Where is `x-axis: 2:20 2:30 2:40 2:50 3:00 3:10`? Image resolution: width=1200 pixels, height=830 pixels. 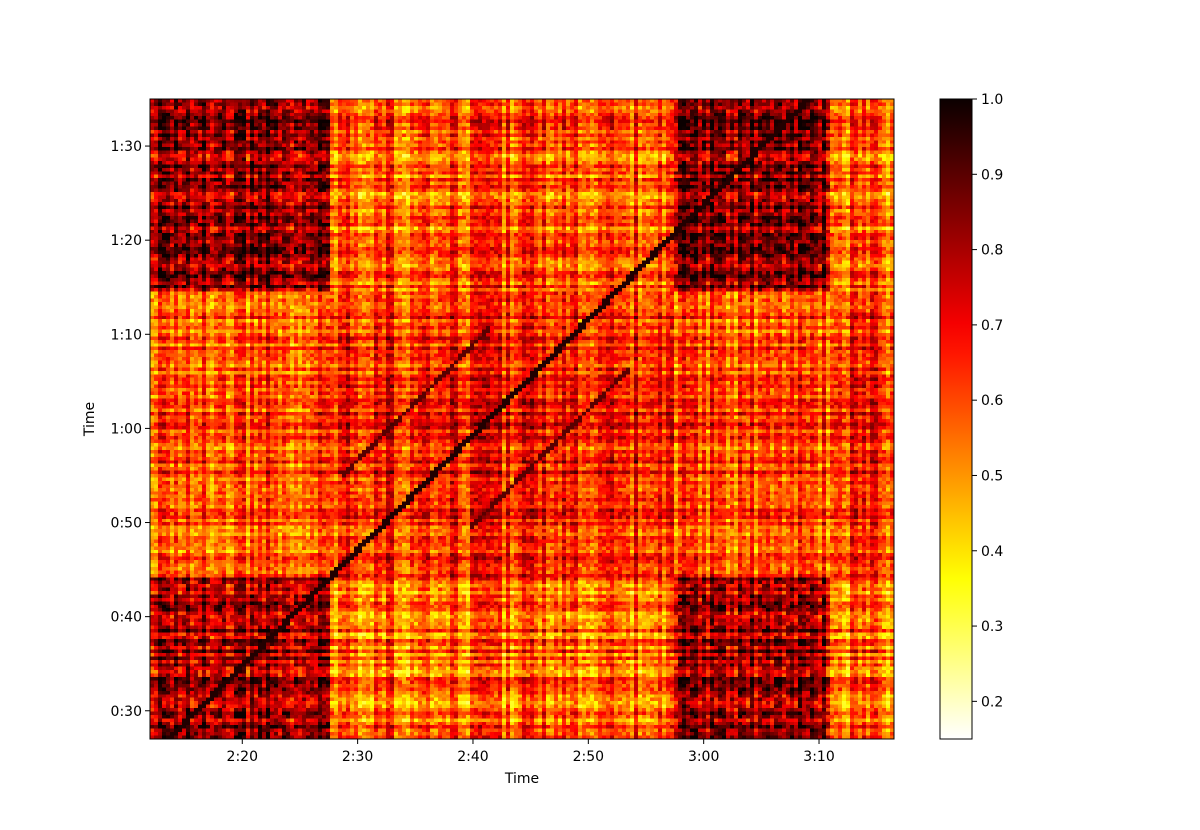
x-axis: 2:20 2:30 2:40 2:50 3:00 3:10 is located at coordinates (531, 752).